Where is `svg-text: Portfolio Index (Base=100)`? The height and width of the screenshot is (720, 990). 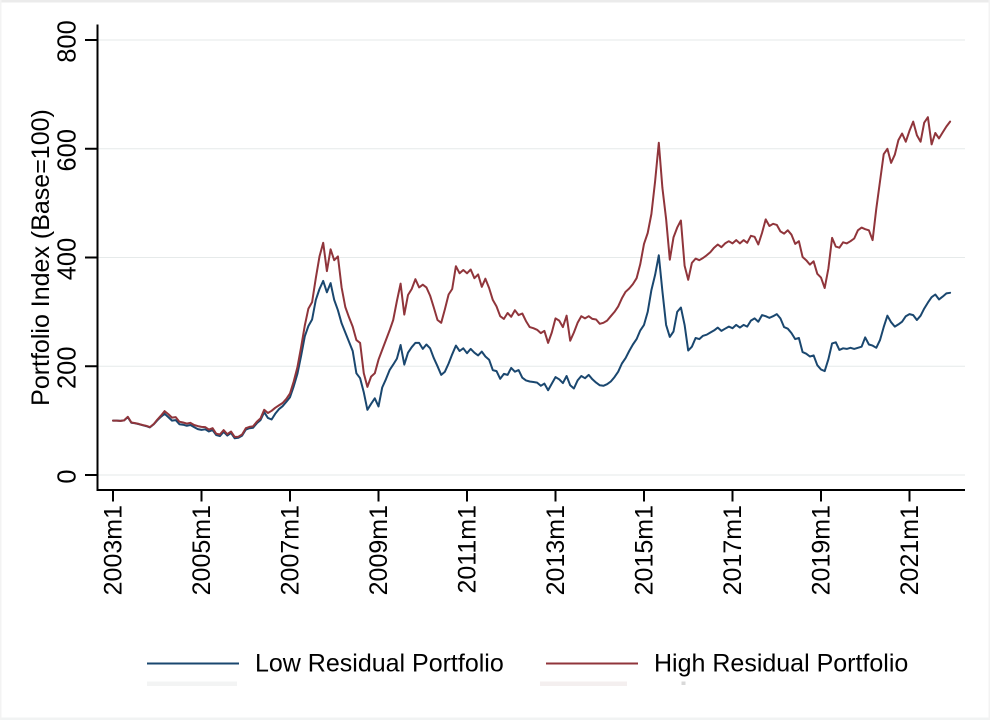
svg-text: Portfolio Index (Base=100) is located at coordinates (41, 257).